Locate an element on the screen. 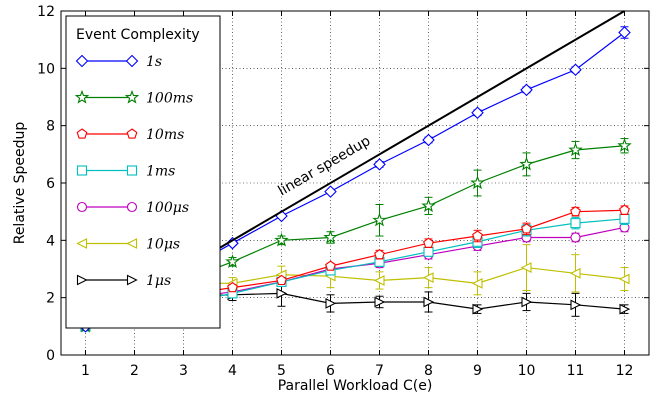 This screenshot has height=401, width=656. y-tick-label: 8 is located at coordinates (50, 127).